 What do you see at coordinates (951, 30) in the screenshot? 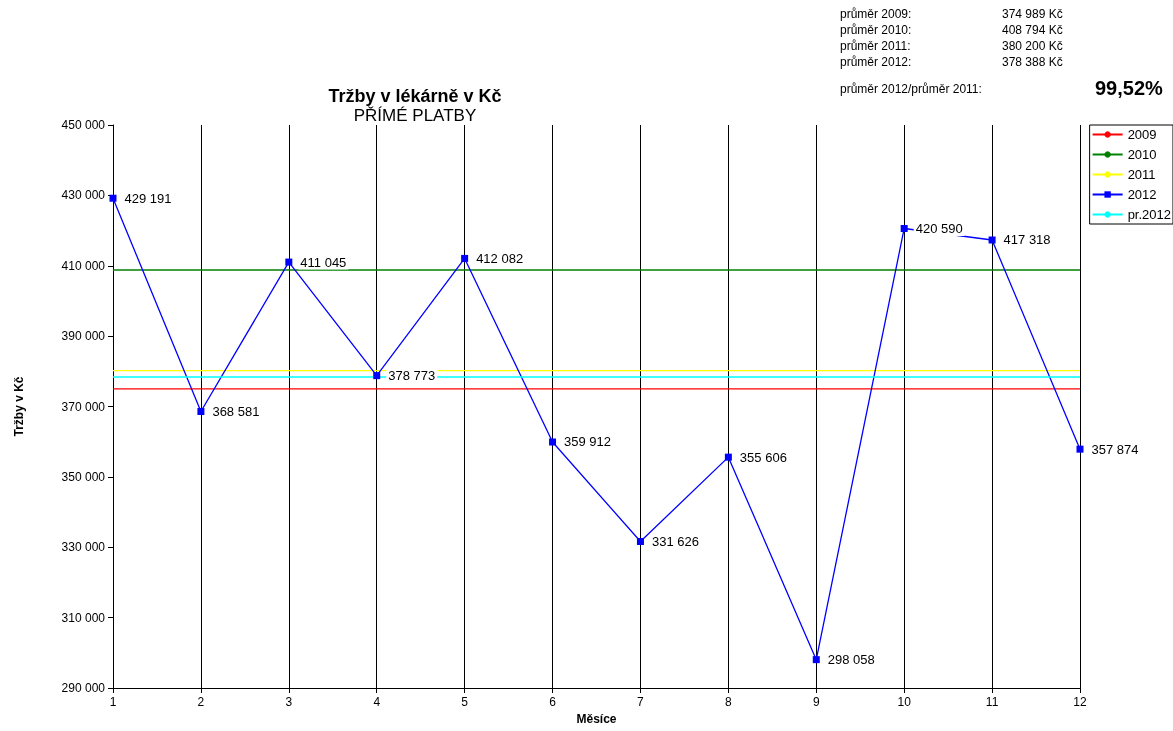
I see `text: průměr 2010: 408 794 Kč` at bounding box center [951, 30].